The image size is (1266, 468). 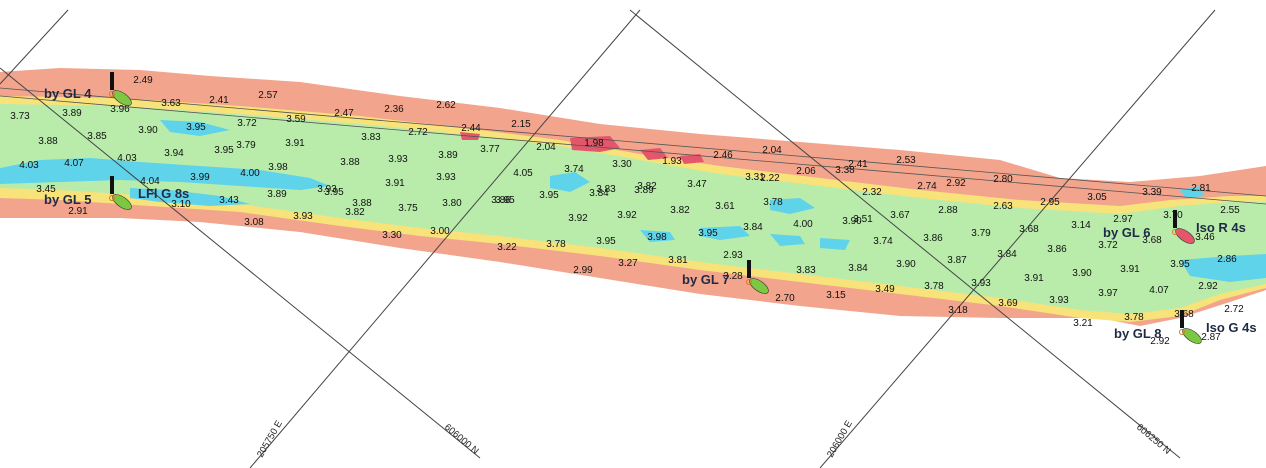 What do you see at coordinates (1221, 227) in the screenshot?
I see `navaid-label: Iso R 4s` at bounding box center [1221, 227].